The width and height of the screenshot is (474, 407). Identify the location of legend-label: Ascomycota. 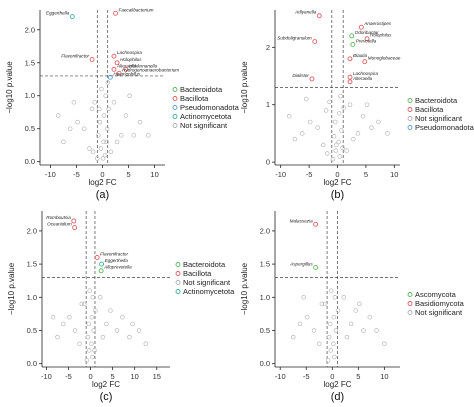
(436, 294).